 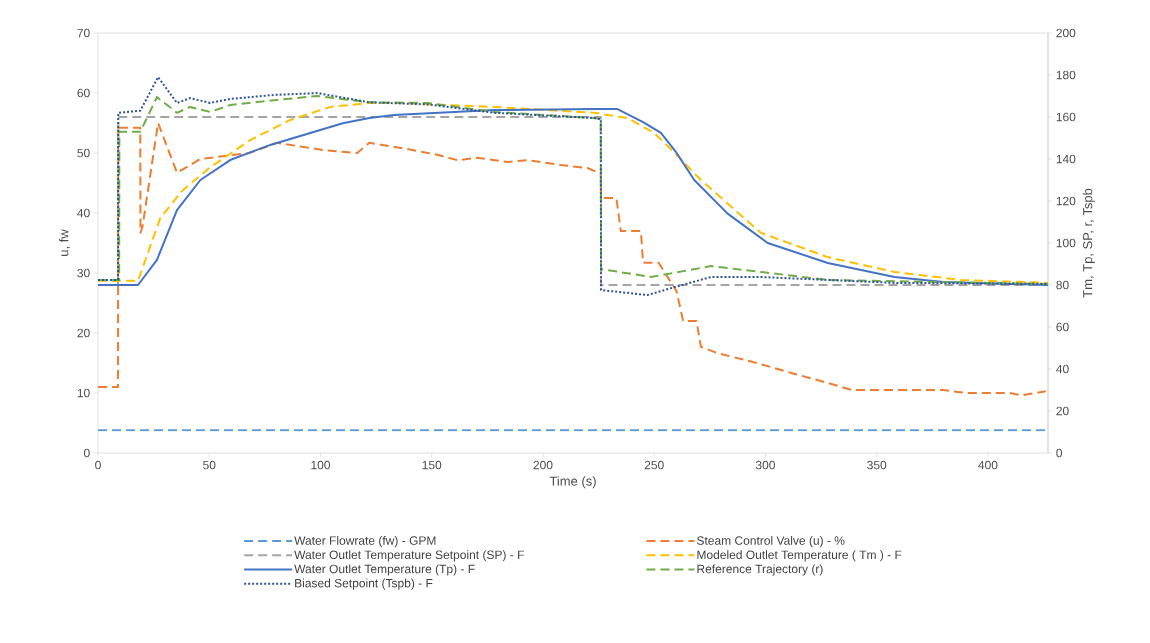 What do you see at coordinates (1088, 243) in the screenshot?
I see `y2-axis-title: Tm, Tp, SP, r, Tspb` at bounding box center [1088, 243].